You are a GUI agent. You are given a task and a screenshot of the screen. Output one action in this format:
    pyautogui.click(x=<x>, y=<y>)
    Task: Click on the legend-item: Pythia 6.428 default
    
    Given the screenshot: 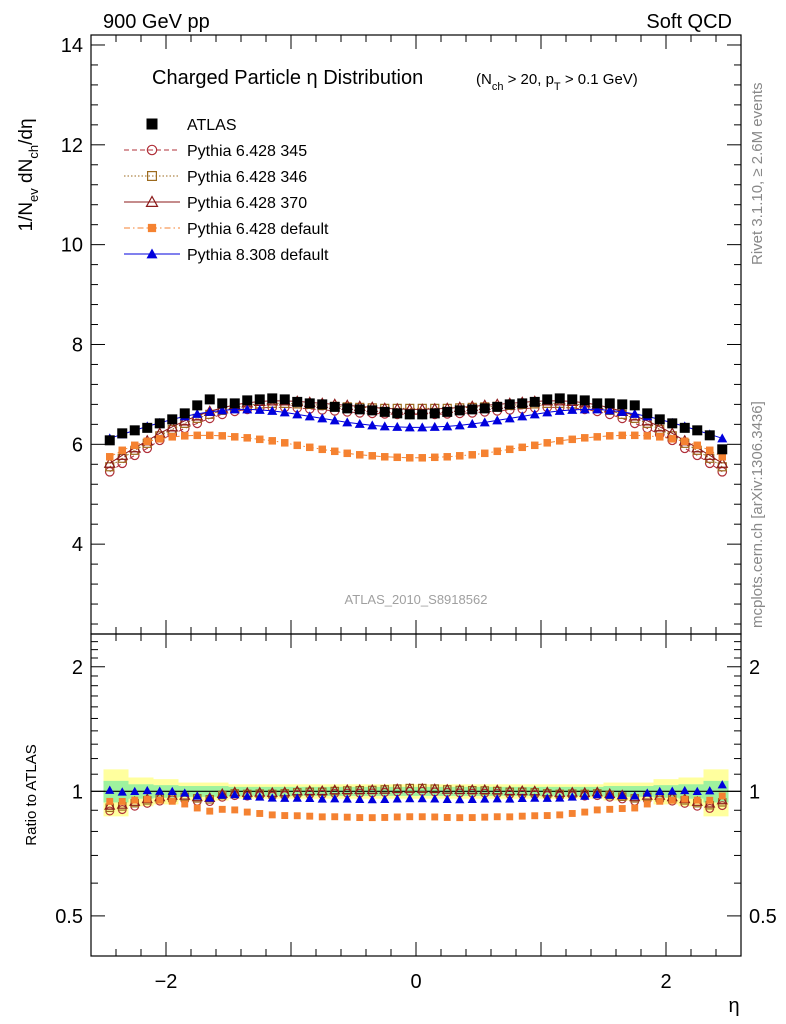 What is the action you would take?
    pyautogui.click(x=226, y=229)
    